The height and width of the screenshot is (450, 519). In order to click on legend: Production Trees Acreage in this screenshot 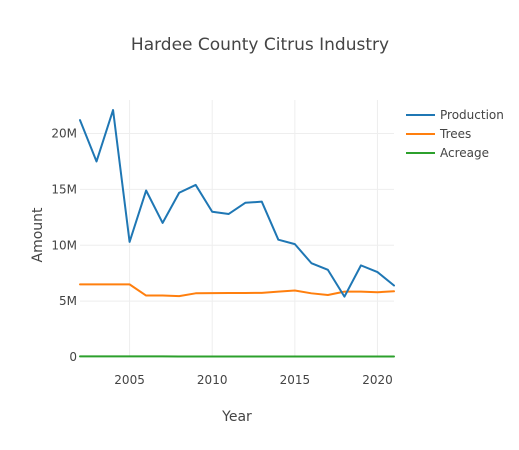, I will do `click(455, 134)`.